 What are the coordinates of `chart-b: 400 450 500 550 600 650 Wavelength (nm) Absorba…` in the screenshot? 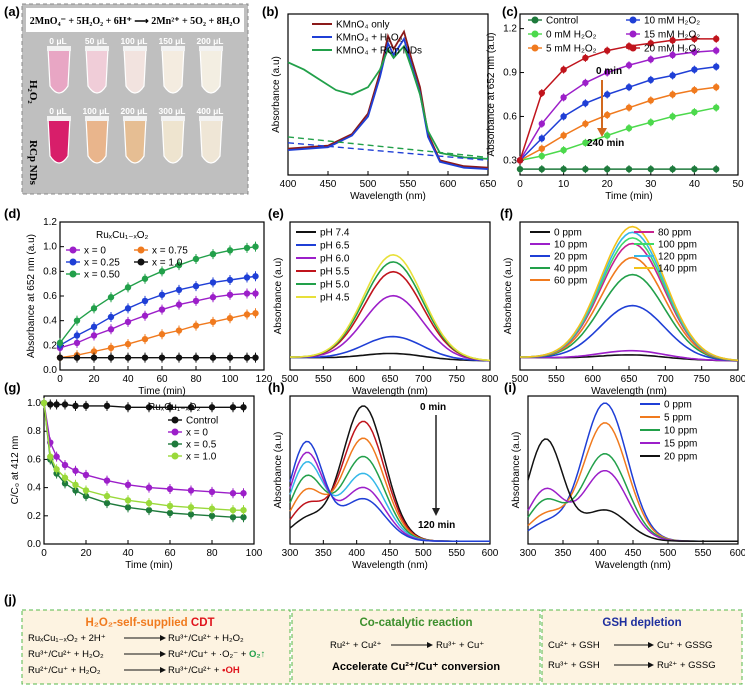 It's located at (384, 107).